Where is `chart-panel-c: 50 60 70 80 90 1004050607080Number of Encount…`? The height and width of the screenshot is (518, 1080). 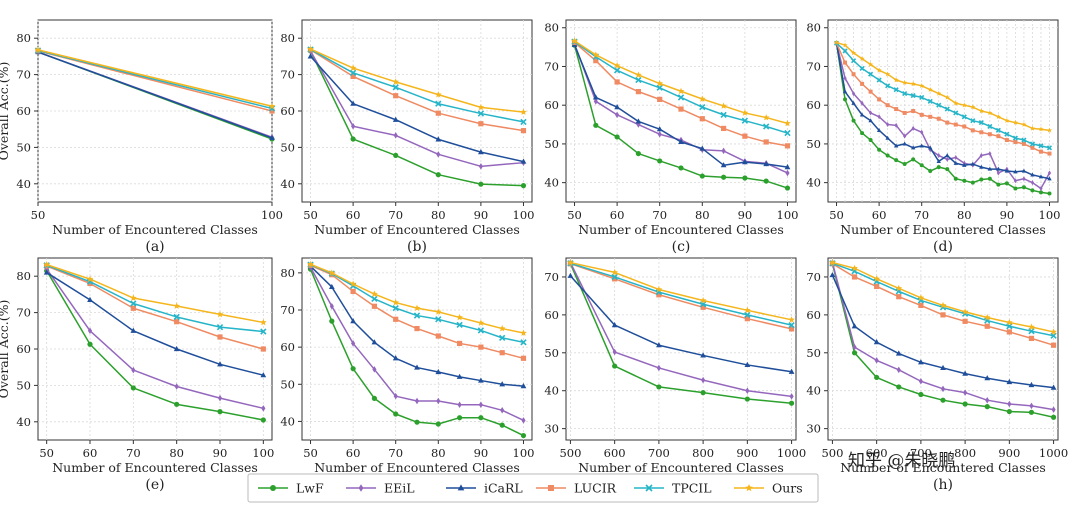
chart-panel-c: 50 60 70 80 90 1004050607080Number of Encount… is located at coordinates (671, 137).